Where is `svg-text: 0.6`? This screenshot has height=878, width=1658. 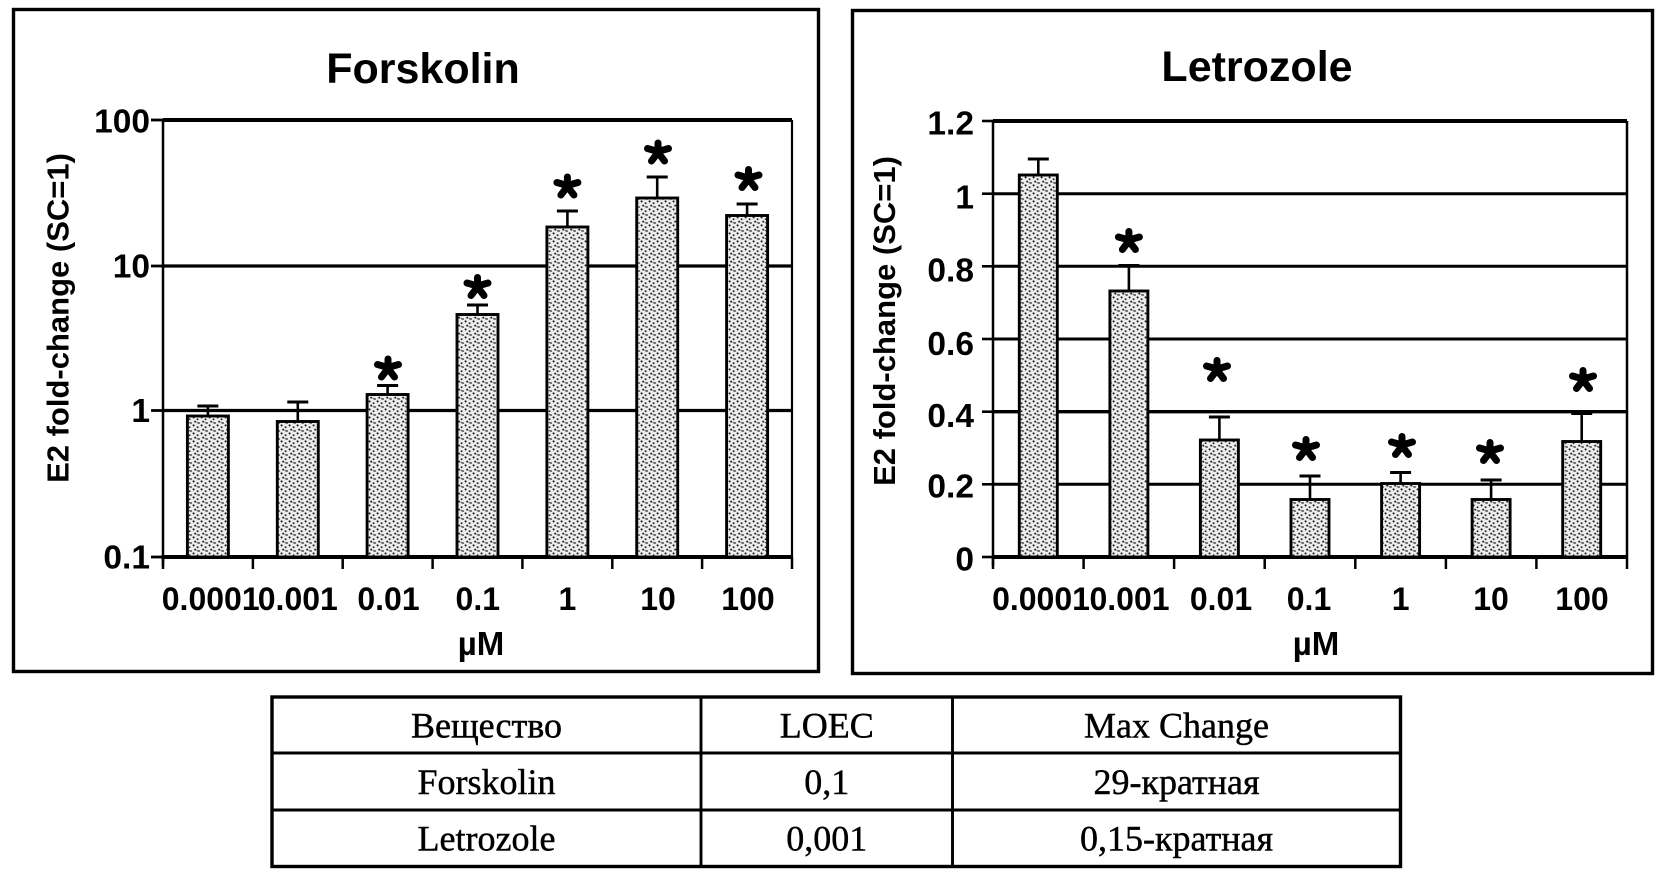
svg-text: 0.6 is located at coordinates (950, 344).